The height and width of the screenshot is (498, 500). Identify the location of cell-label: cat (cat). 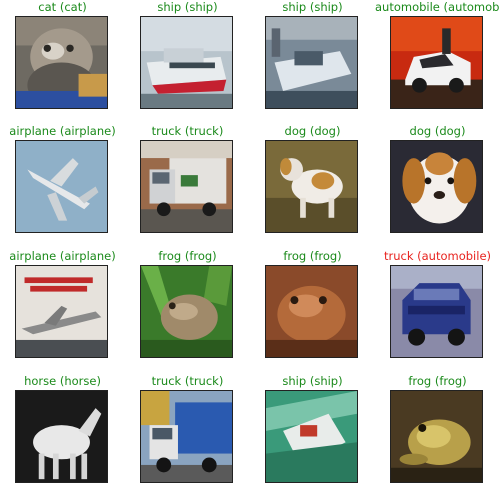
(62, 7).